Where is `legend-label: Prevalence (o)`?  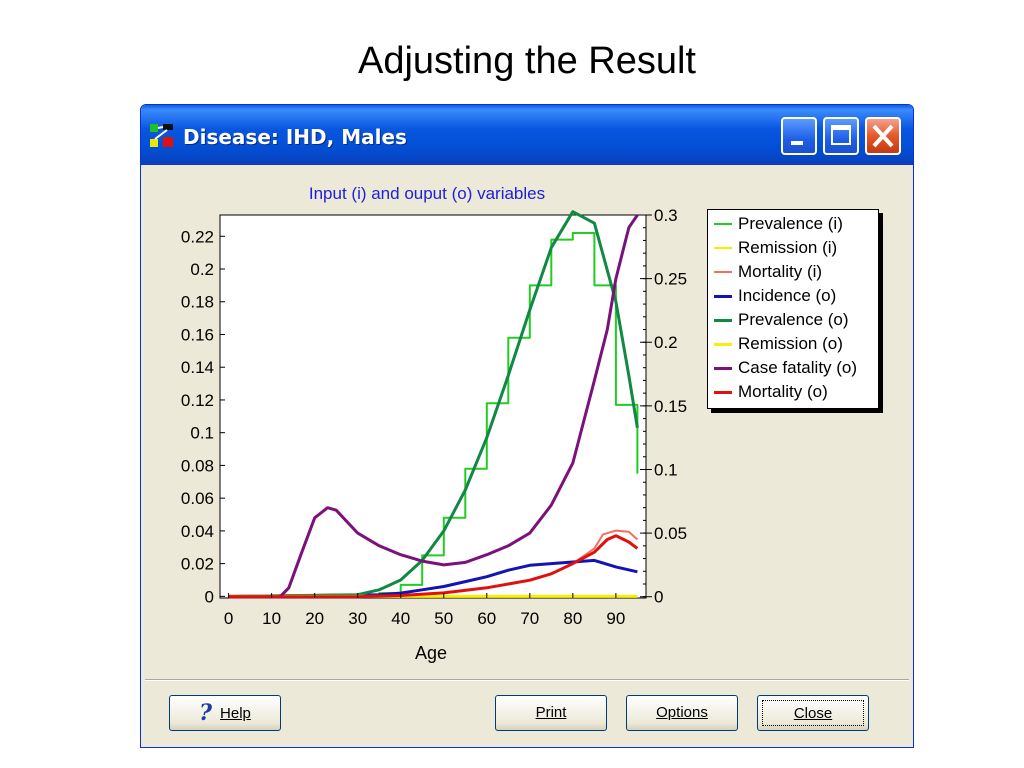
legend-label: Prevalence (o) is located at coordinates (793, 319).